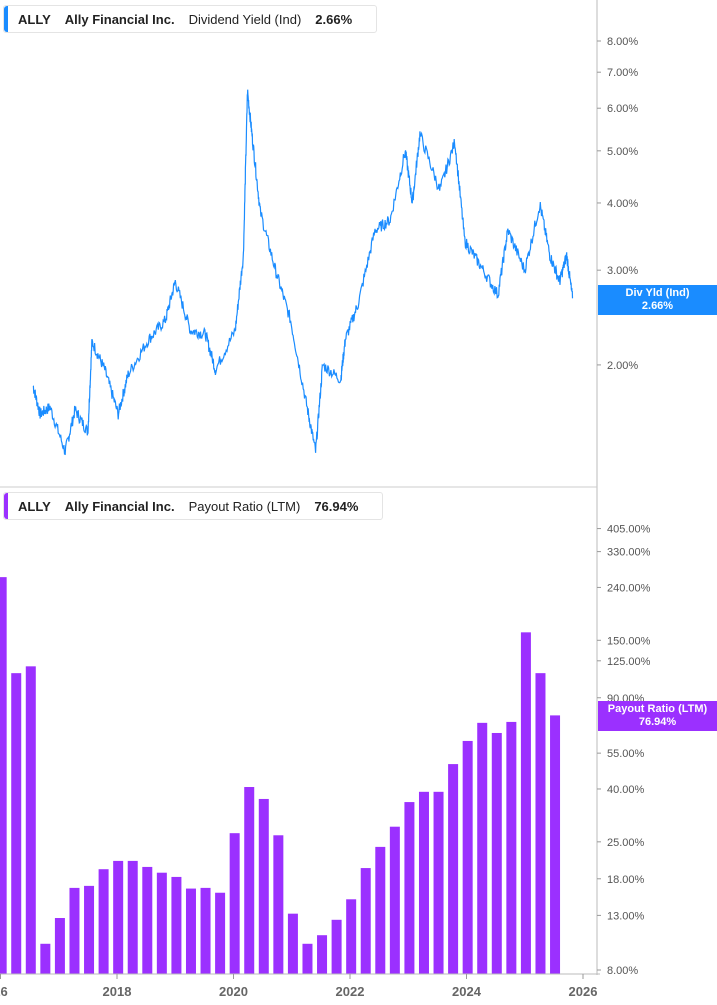 The height and width of the screenshot is (1005, 717). Describe the element at coordinates (626, 916) in the screenshot. I see `y-tick-label: 13.00%` at that location.